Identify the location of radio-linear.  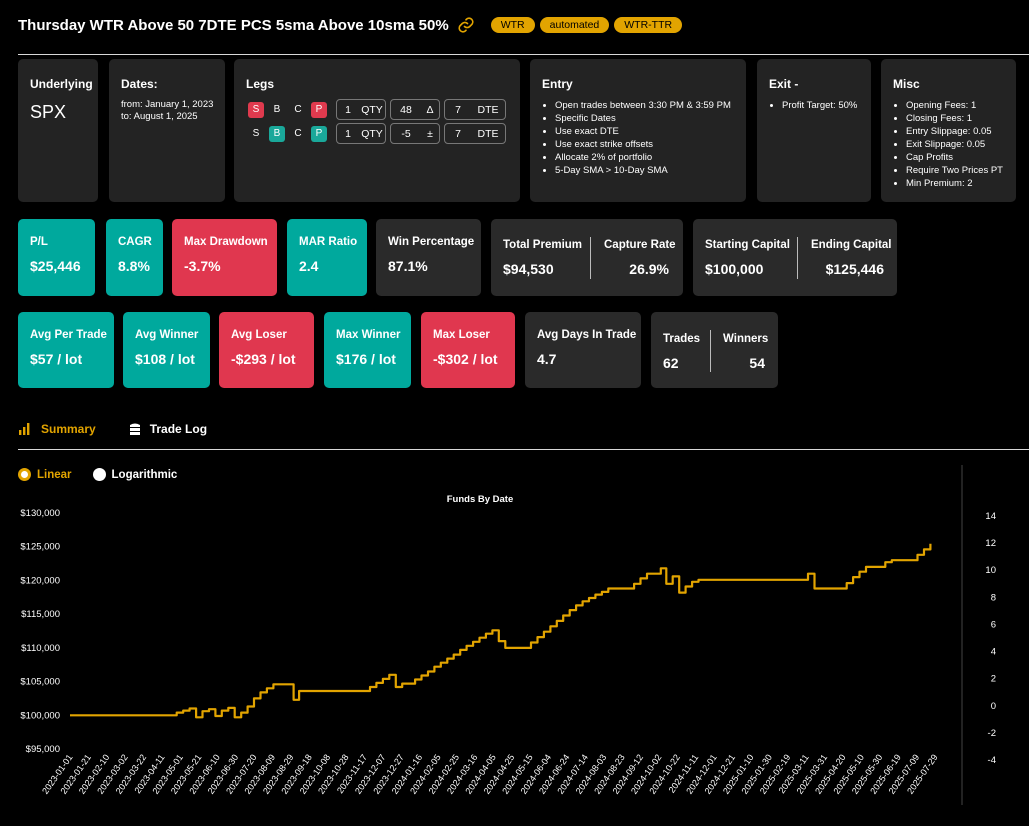
(24, 474).